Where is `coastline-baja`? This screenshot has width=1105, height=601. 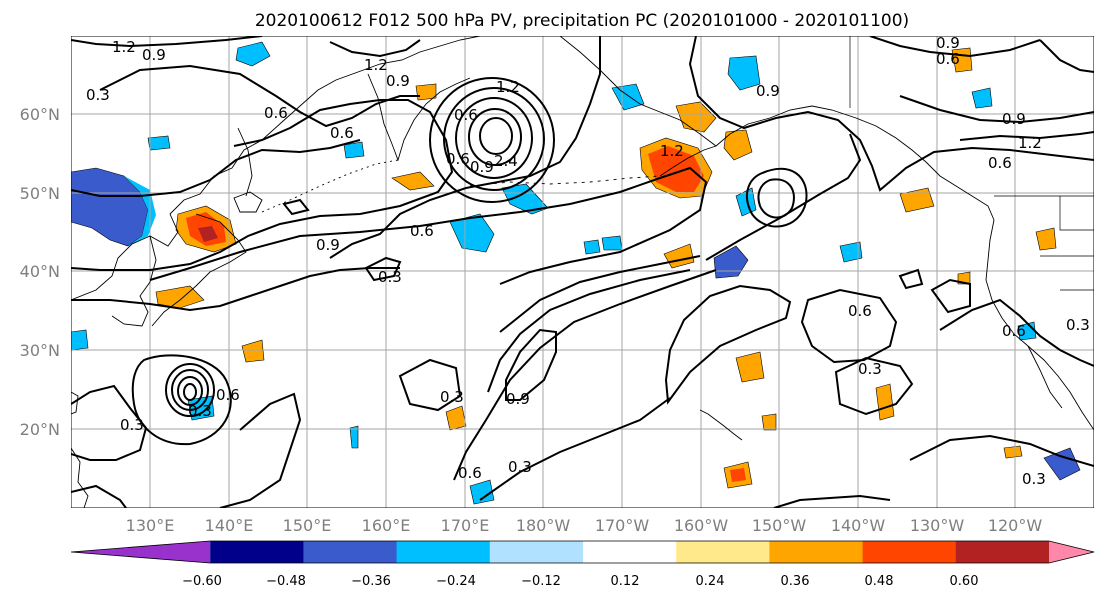 coastline-baja is located at coordinates (1045, 377).